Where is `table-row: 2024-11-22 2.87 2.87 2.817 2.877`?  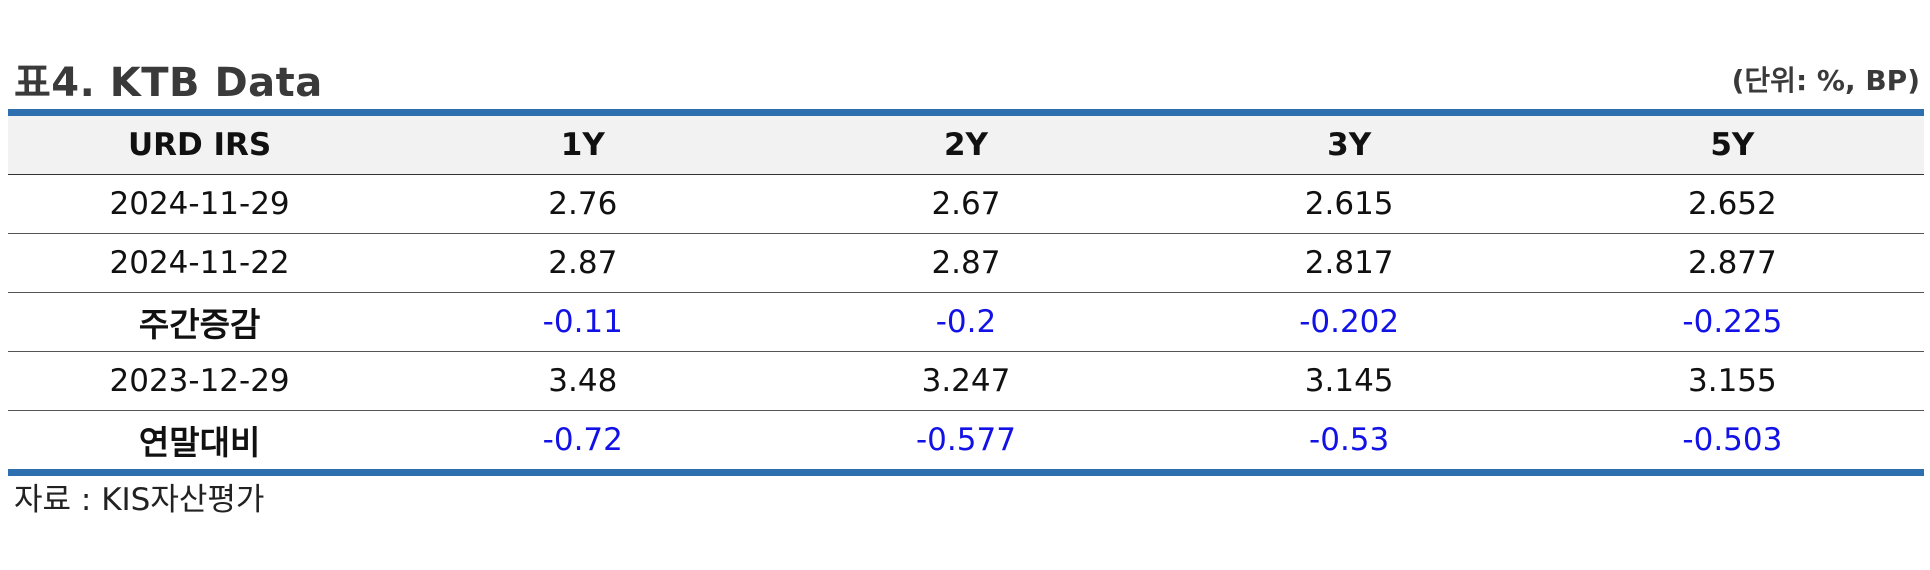
table-row: 2024-11-22 2.87 2.87 2.817 2.877 is located at coordinates (966, 263).